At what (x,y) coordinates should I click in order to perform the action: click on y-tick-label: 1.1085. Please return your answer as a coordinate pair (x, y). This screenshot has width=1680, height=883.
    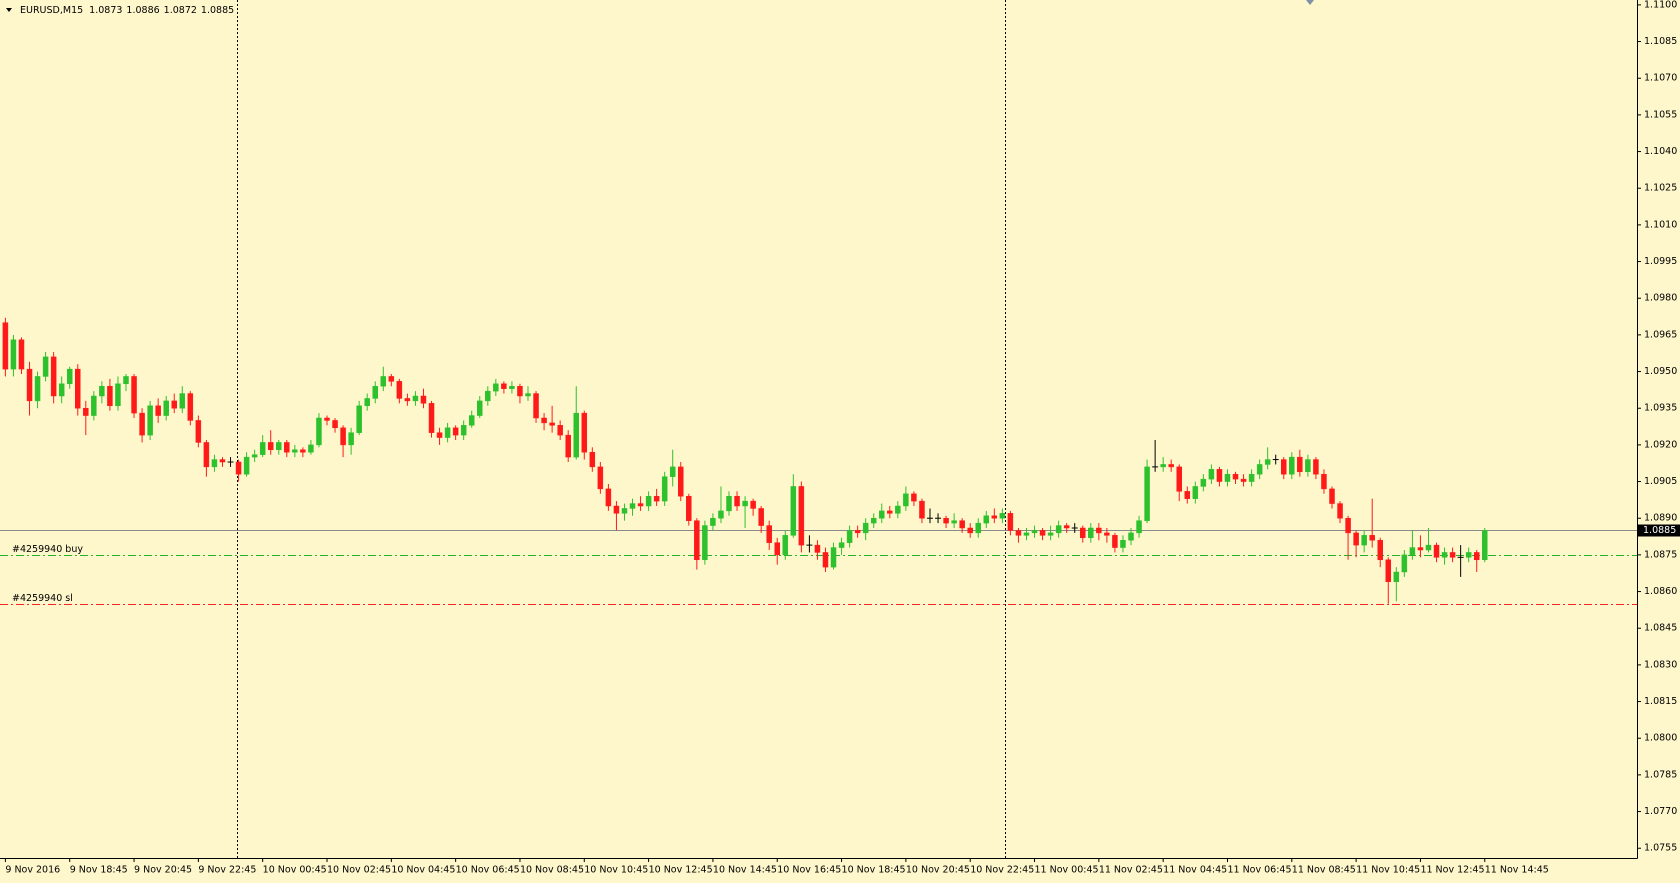
    Looking at the image, I should click on (1660, 41).